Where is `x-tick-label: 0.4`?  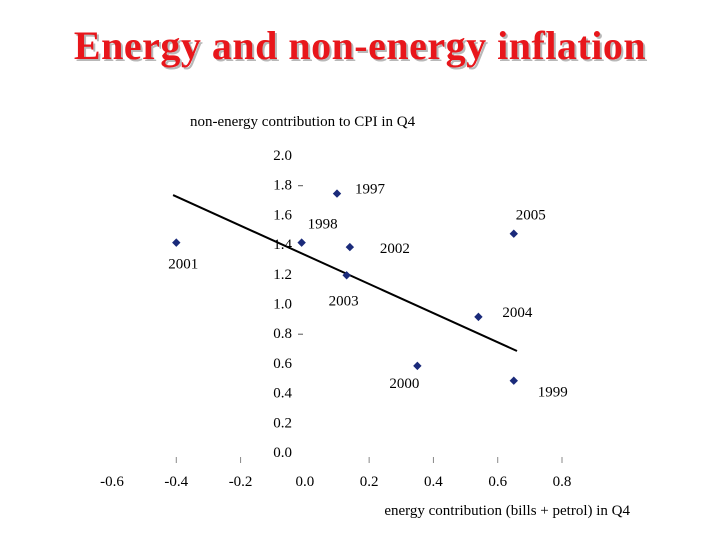 x-tick-label: 0.4 is located at coordinates (433, 482).